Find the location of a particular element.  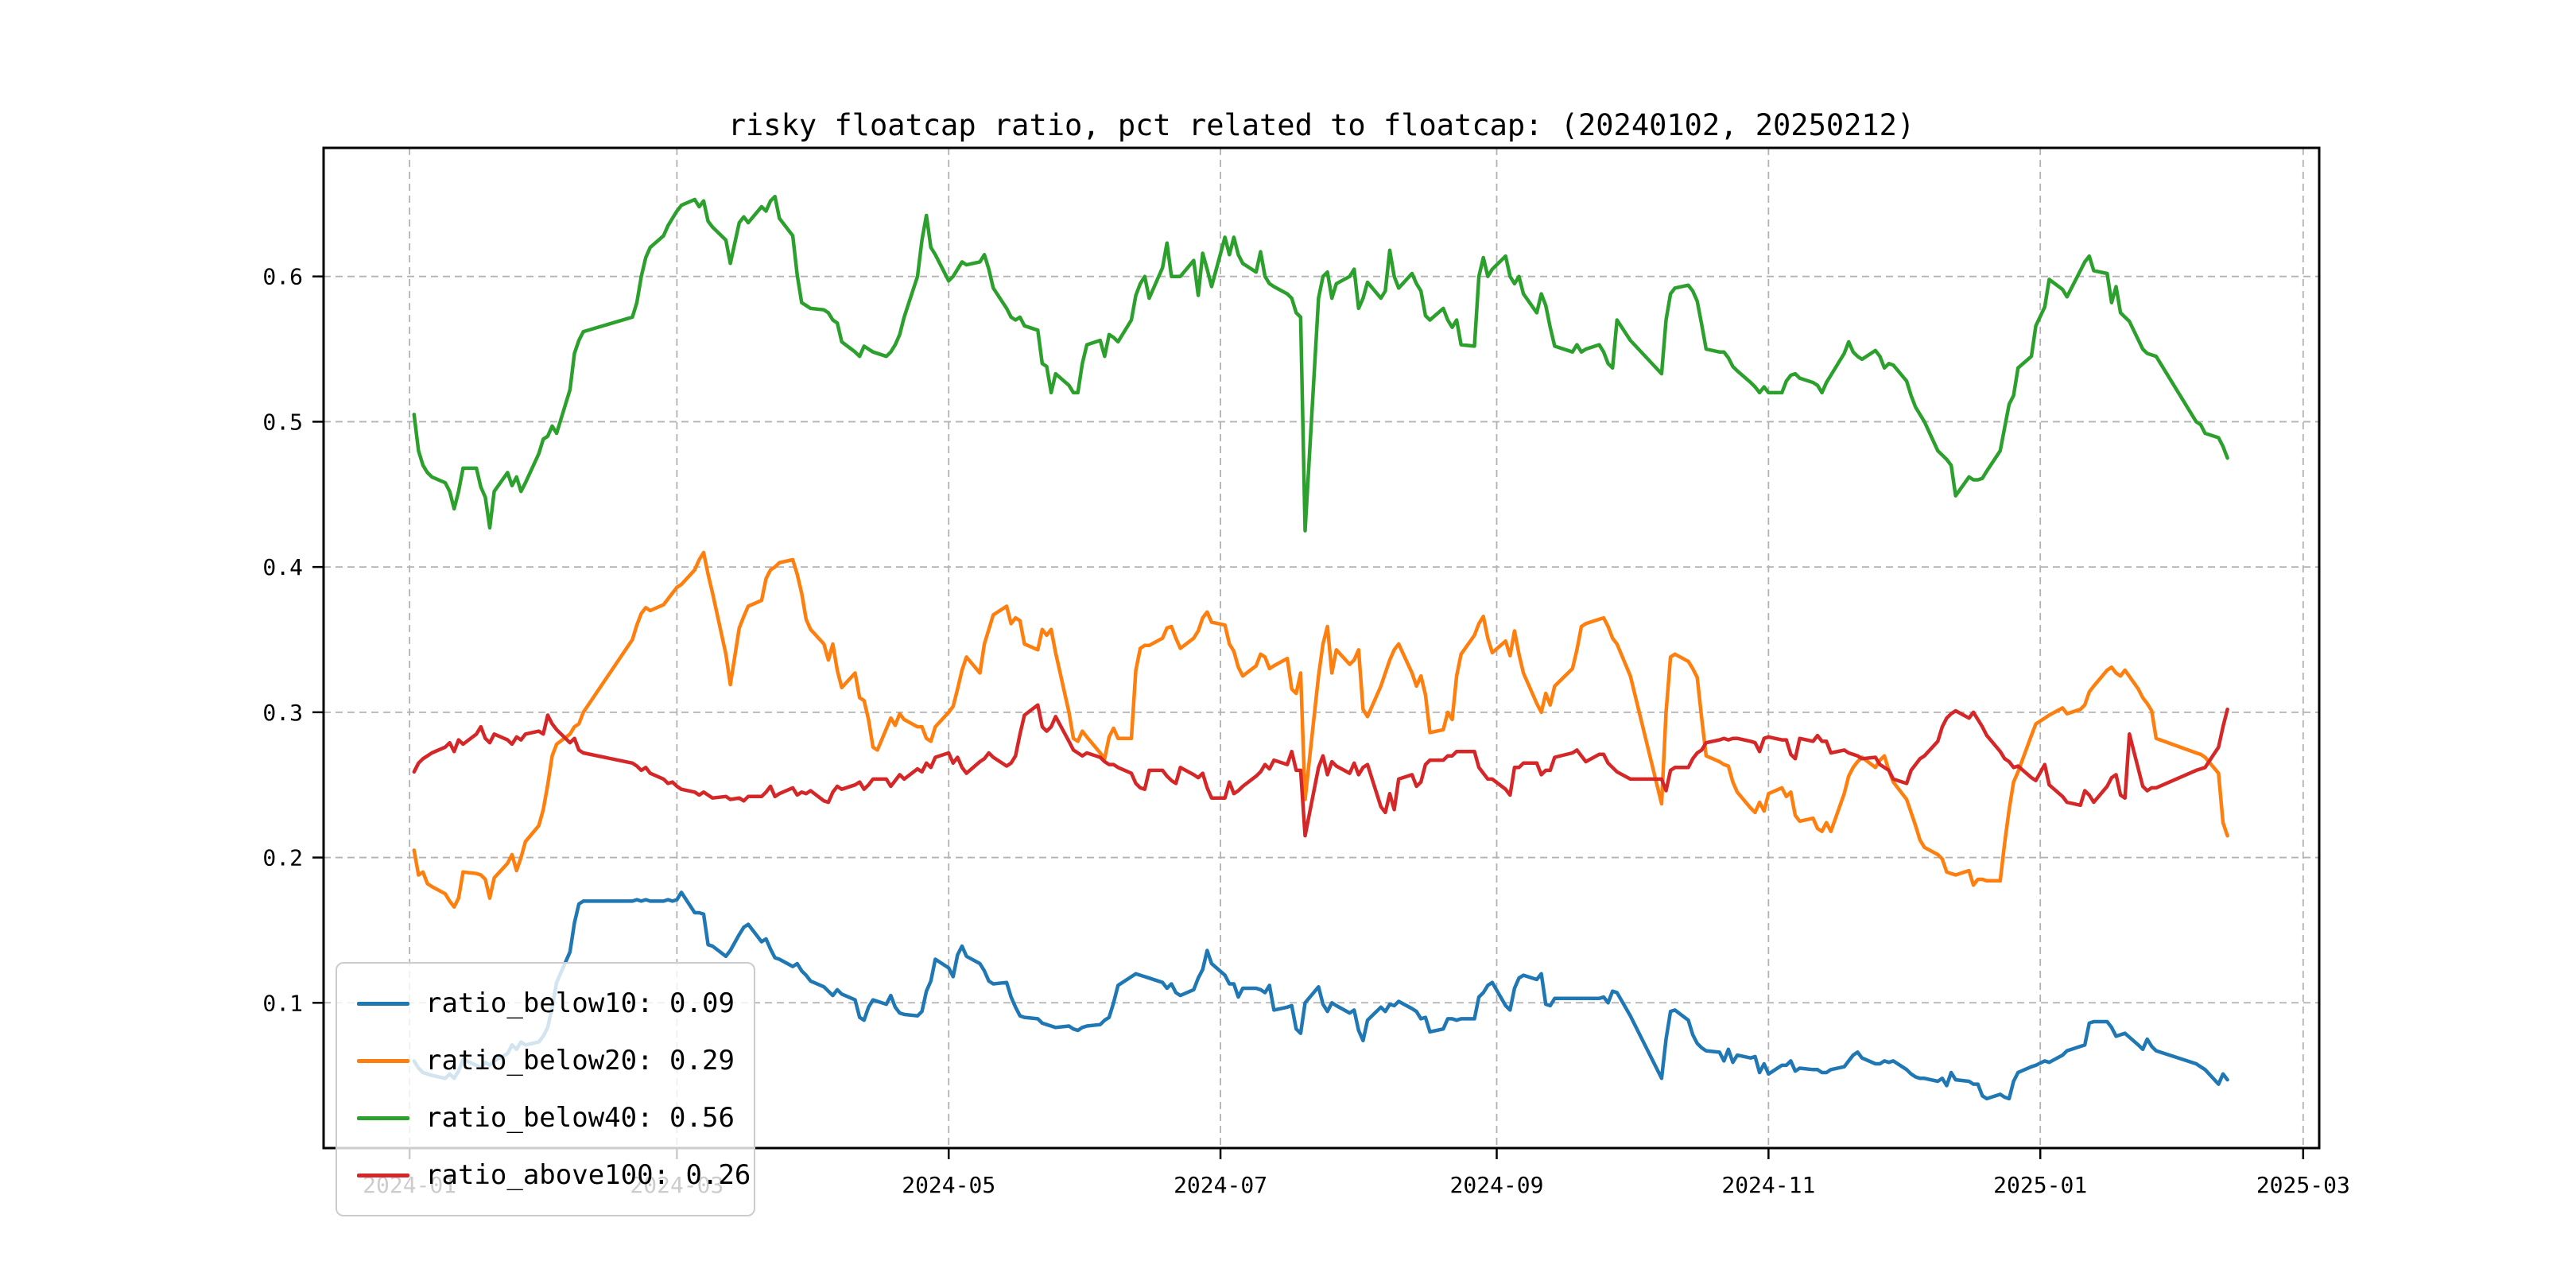

legend-row: ratio_below20: 0.29 is located at coordinates (545, 1060).